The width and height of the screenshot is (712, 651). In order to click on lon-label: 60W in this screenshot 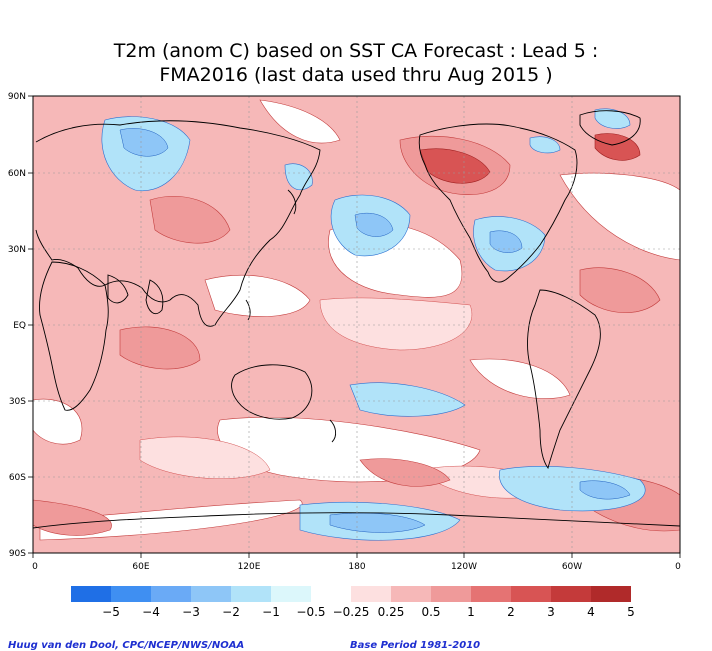, I will do `click(572, 567)`.